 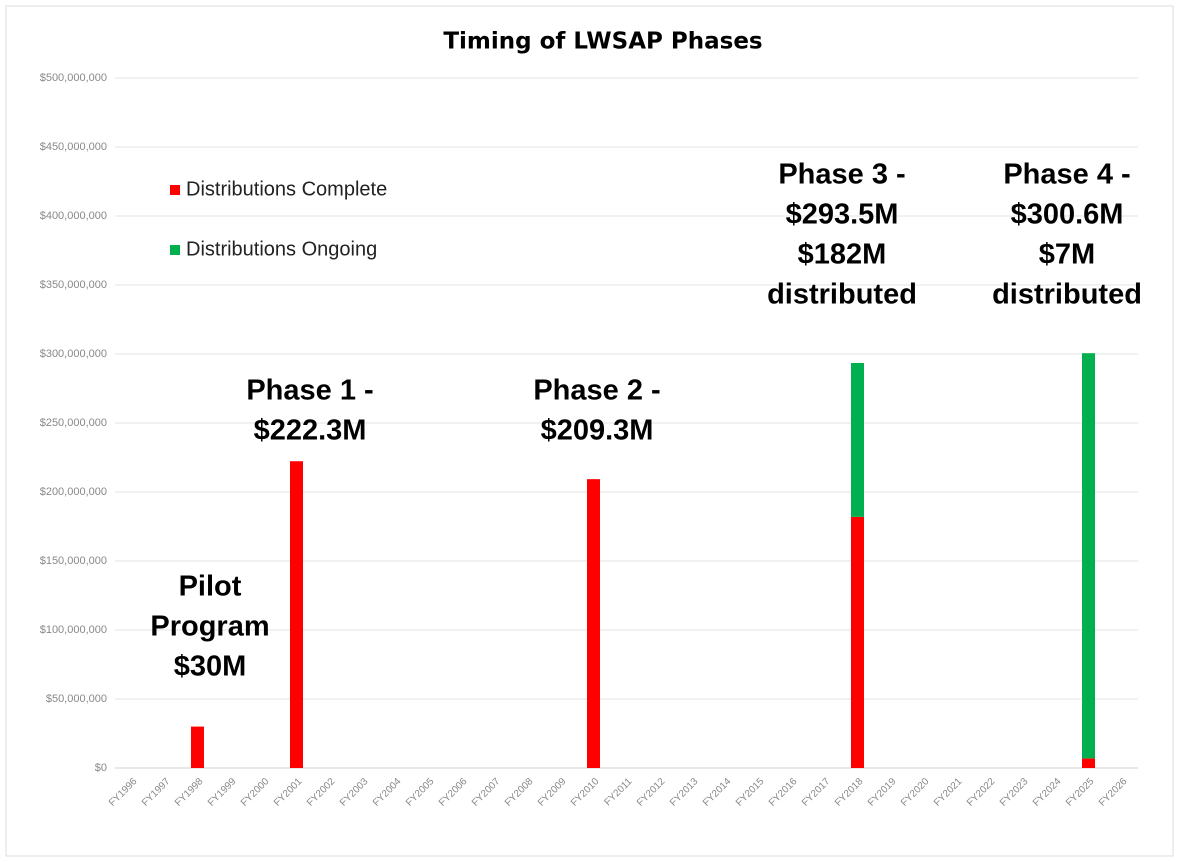 What do you see at coordinates (209, 627) in the screenshot?
I see `annotation: Program` at bounding box center [209, 627].